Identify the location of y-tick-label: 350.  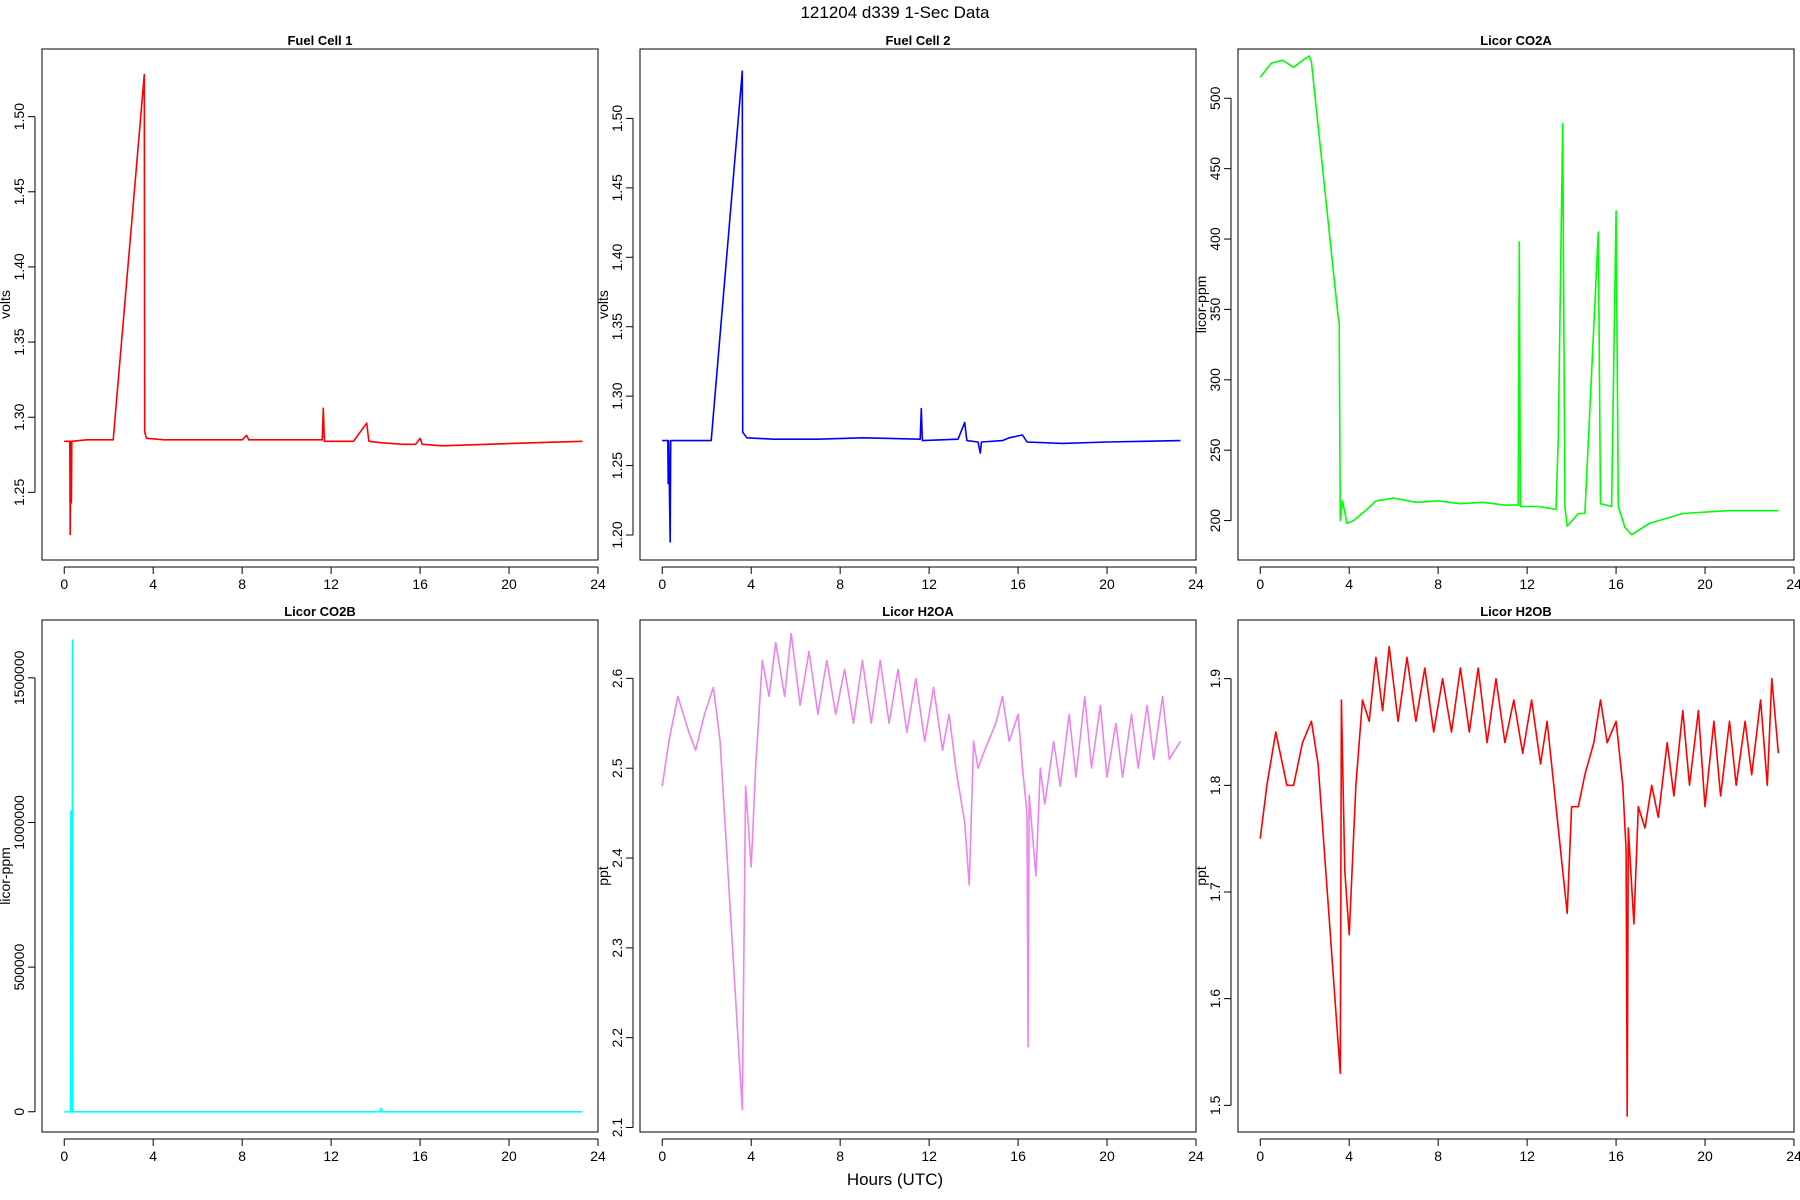
(1215, 310).